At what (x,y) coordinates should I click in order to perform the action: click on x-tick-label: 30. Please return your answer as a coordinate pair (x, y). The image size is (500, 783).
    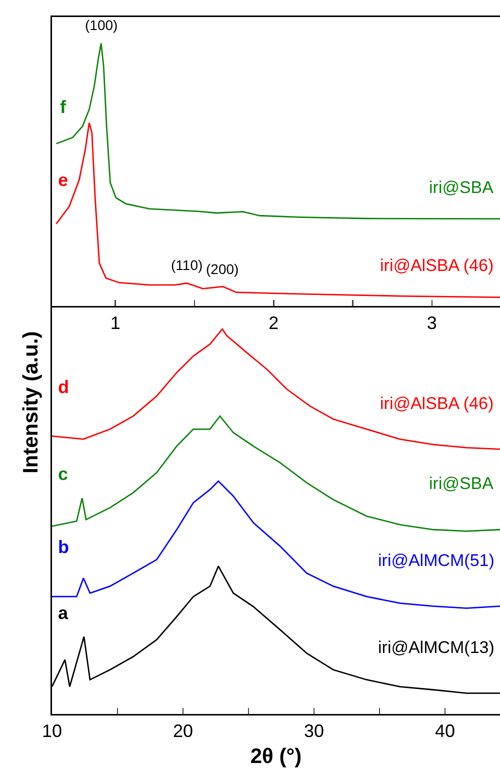
    Looking at the image, I should click on (314, 731).